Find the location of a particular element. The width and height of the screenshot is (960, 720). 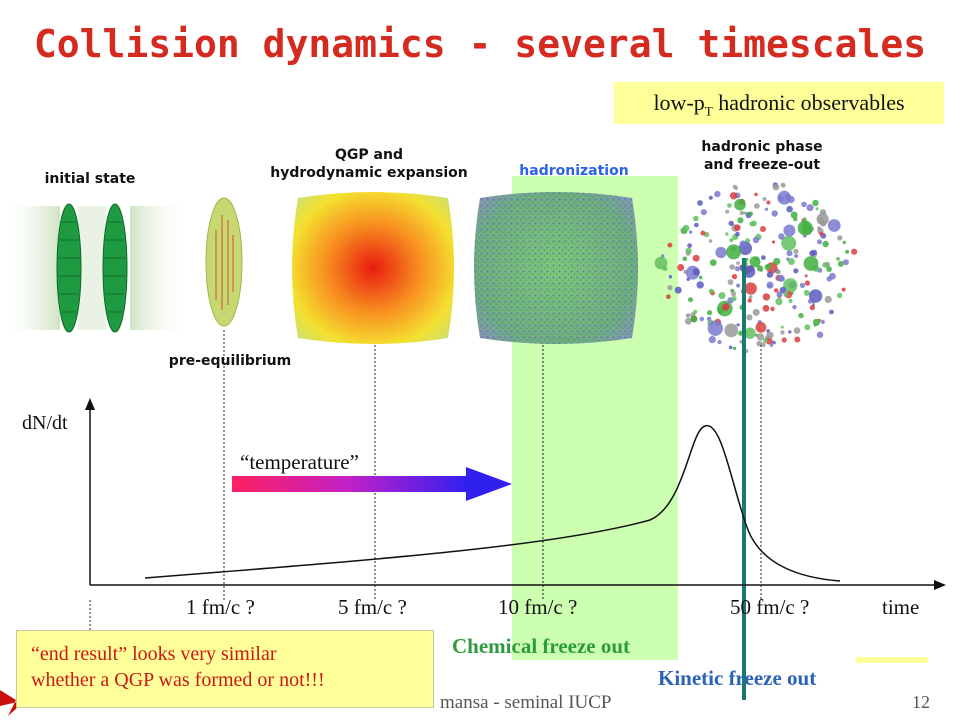

qgp-label-line2: hydrodynamic expansion is located at coordinates (369, 173).